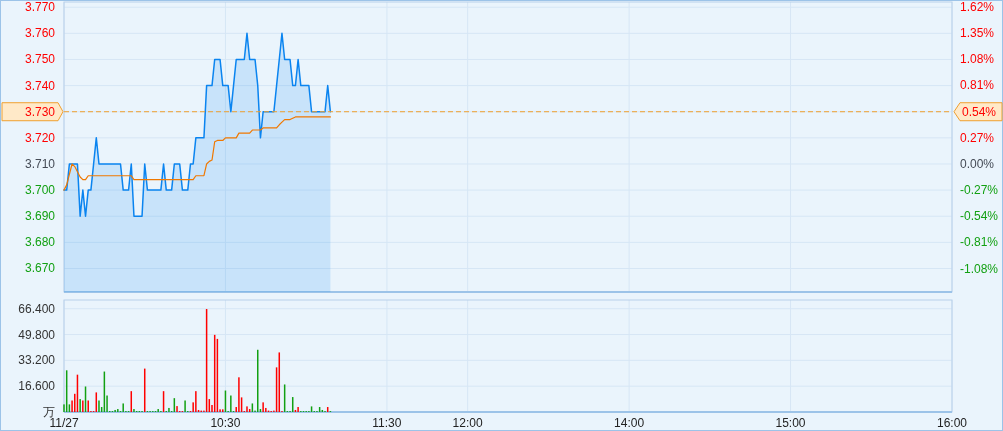  What do you see at coordinates (629, 423) in the screenshot?
I see `x-tick-label: 14:00` at bounding box center [629, 423].